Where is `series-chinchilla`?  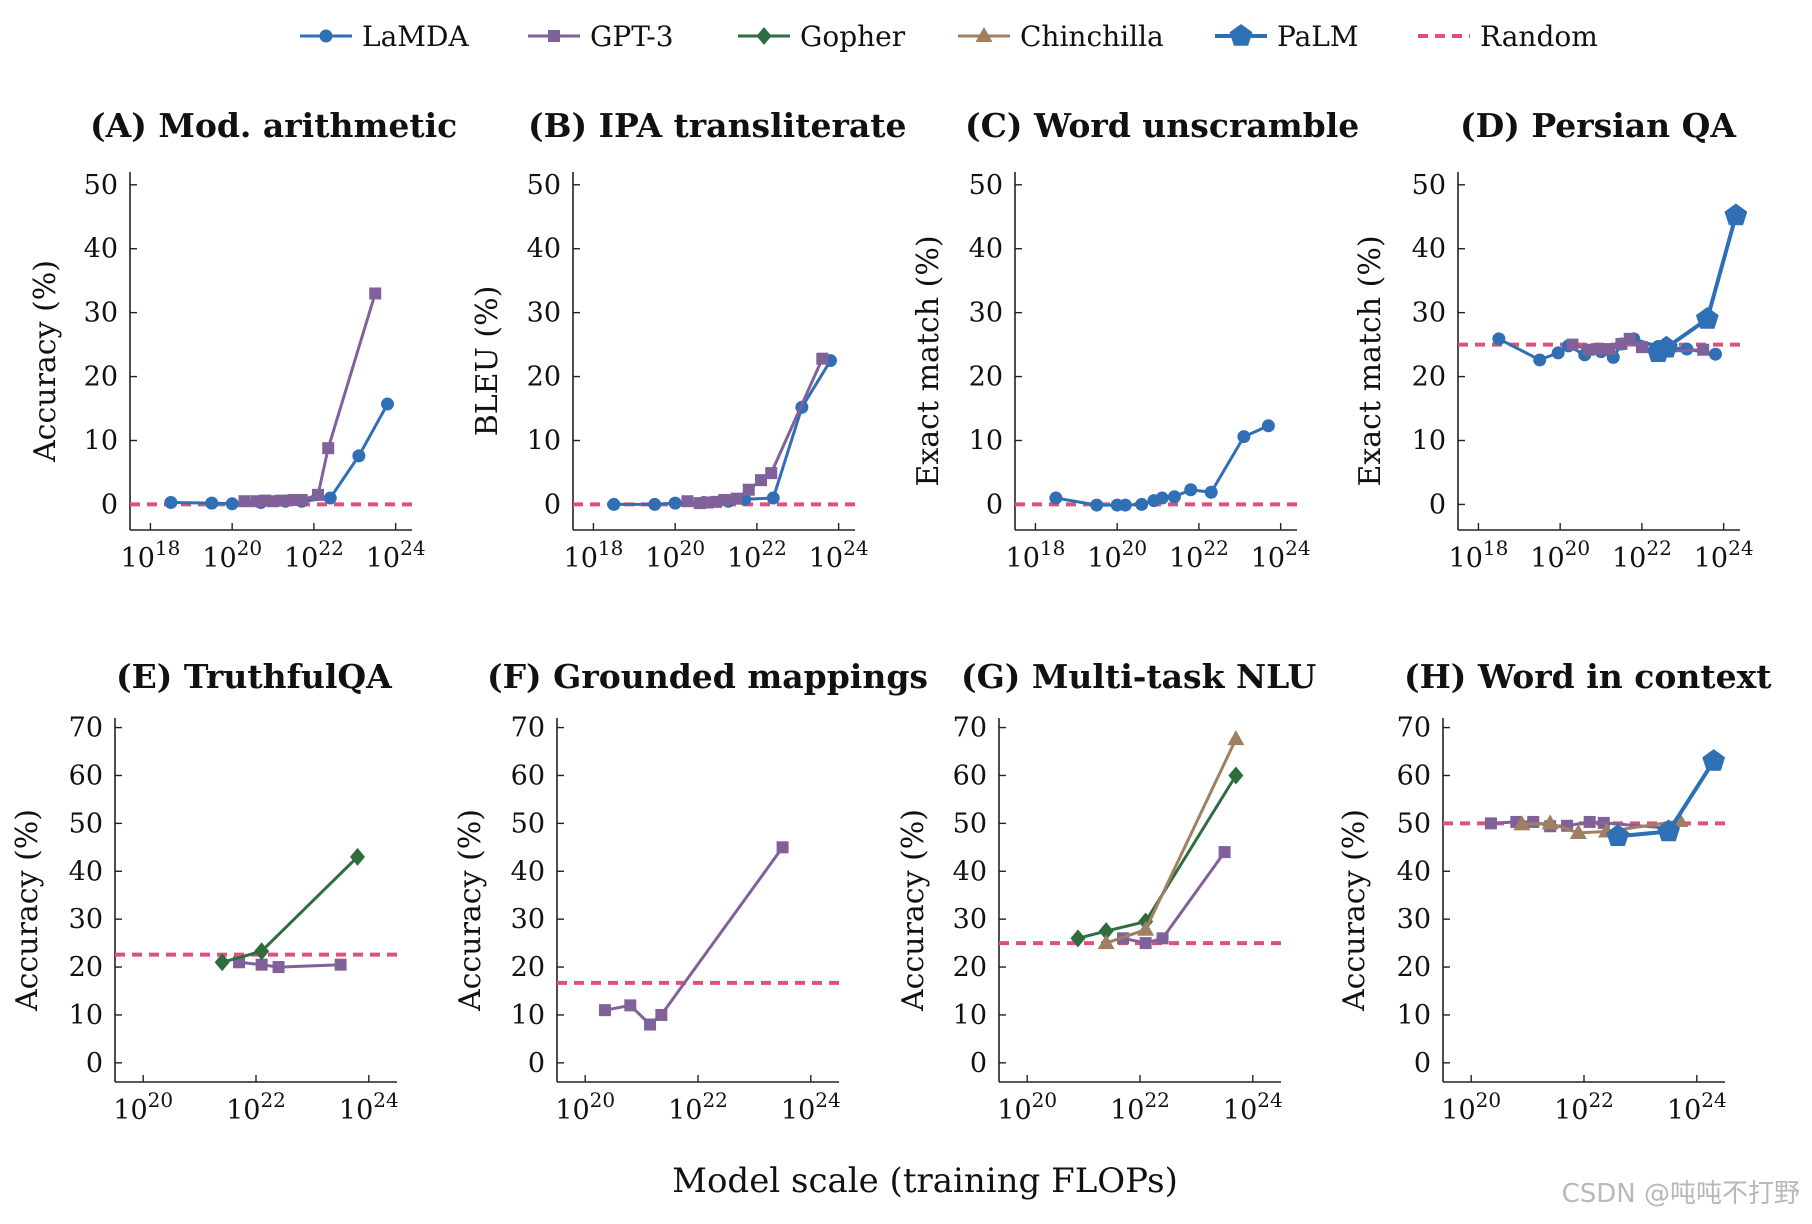 series-chinchilla is located at coordinates (1171, 840).